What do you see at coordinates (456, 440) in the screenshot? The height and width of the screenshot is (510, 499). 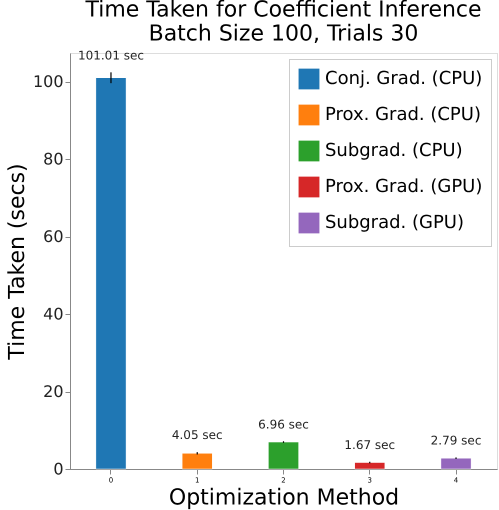 I see `data-label: 2.79 sec` at bounding box center [456, 440].